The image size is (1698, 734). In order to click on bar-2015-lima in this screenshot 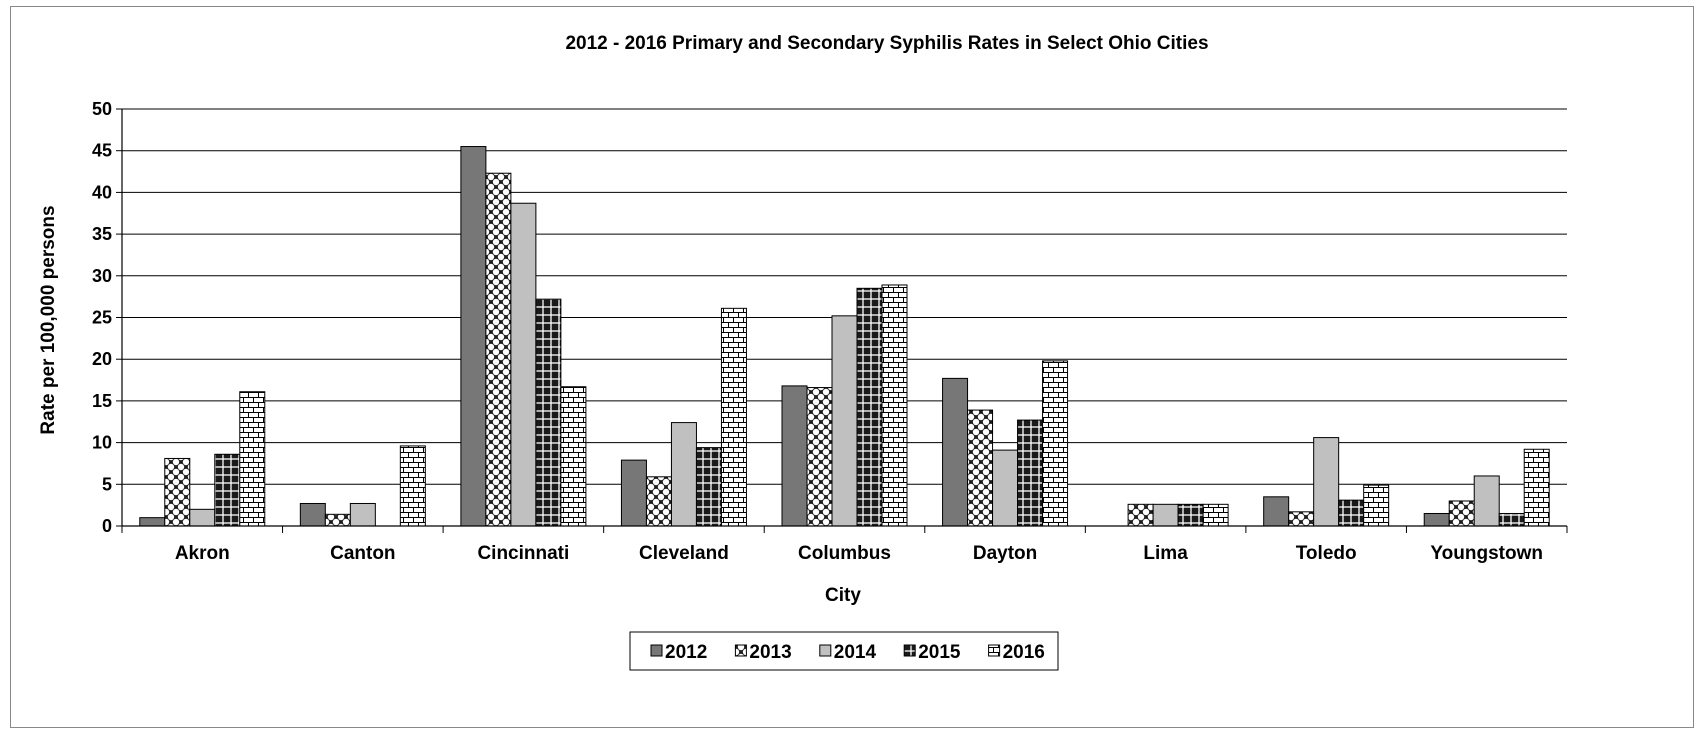, I will do `click(1190, 515)`.